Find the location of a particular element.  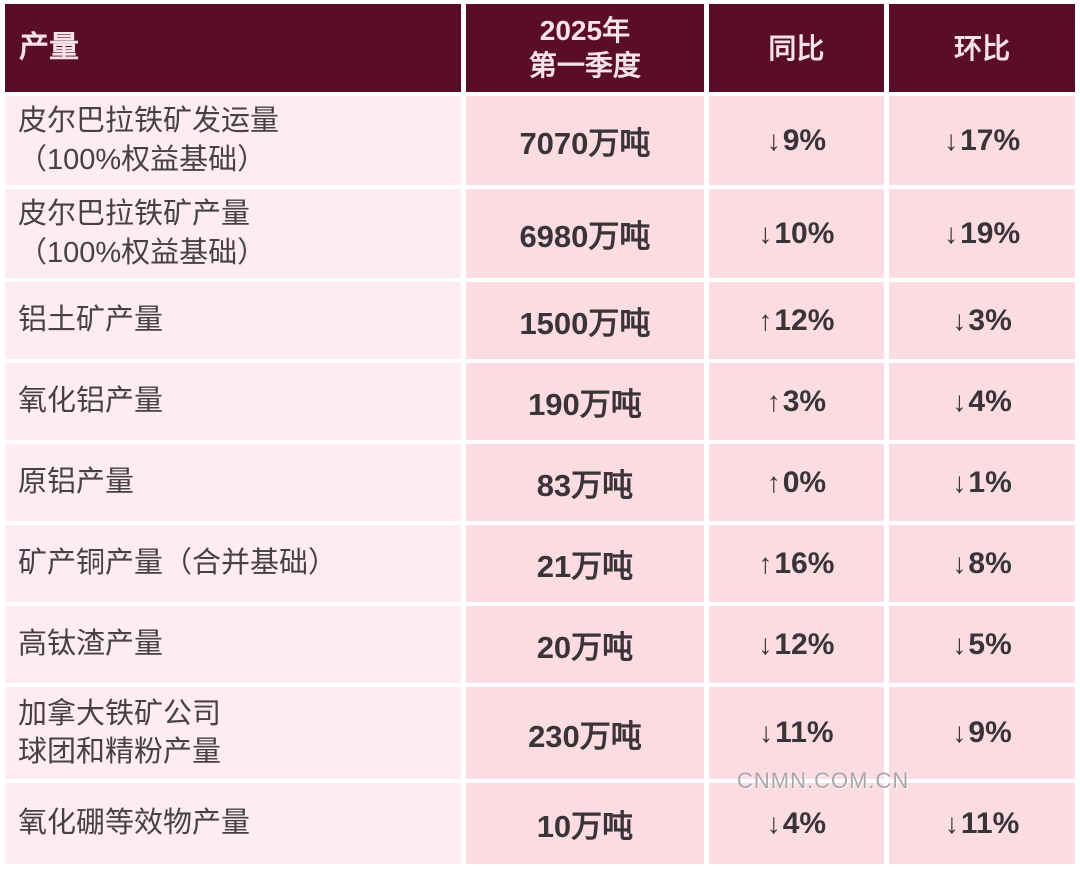

qoq-cell: ↓19% is located at coordinates (982, 233).